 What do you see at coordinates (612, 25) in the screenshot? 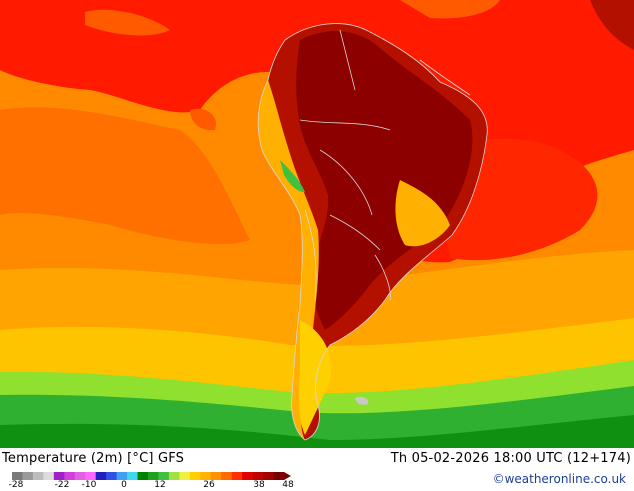
I see `africa-tip` at bounding box center [612, 25].